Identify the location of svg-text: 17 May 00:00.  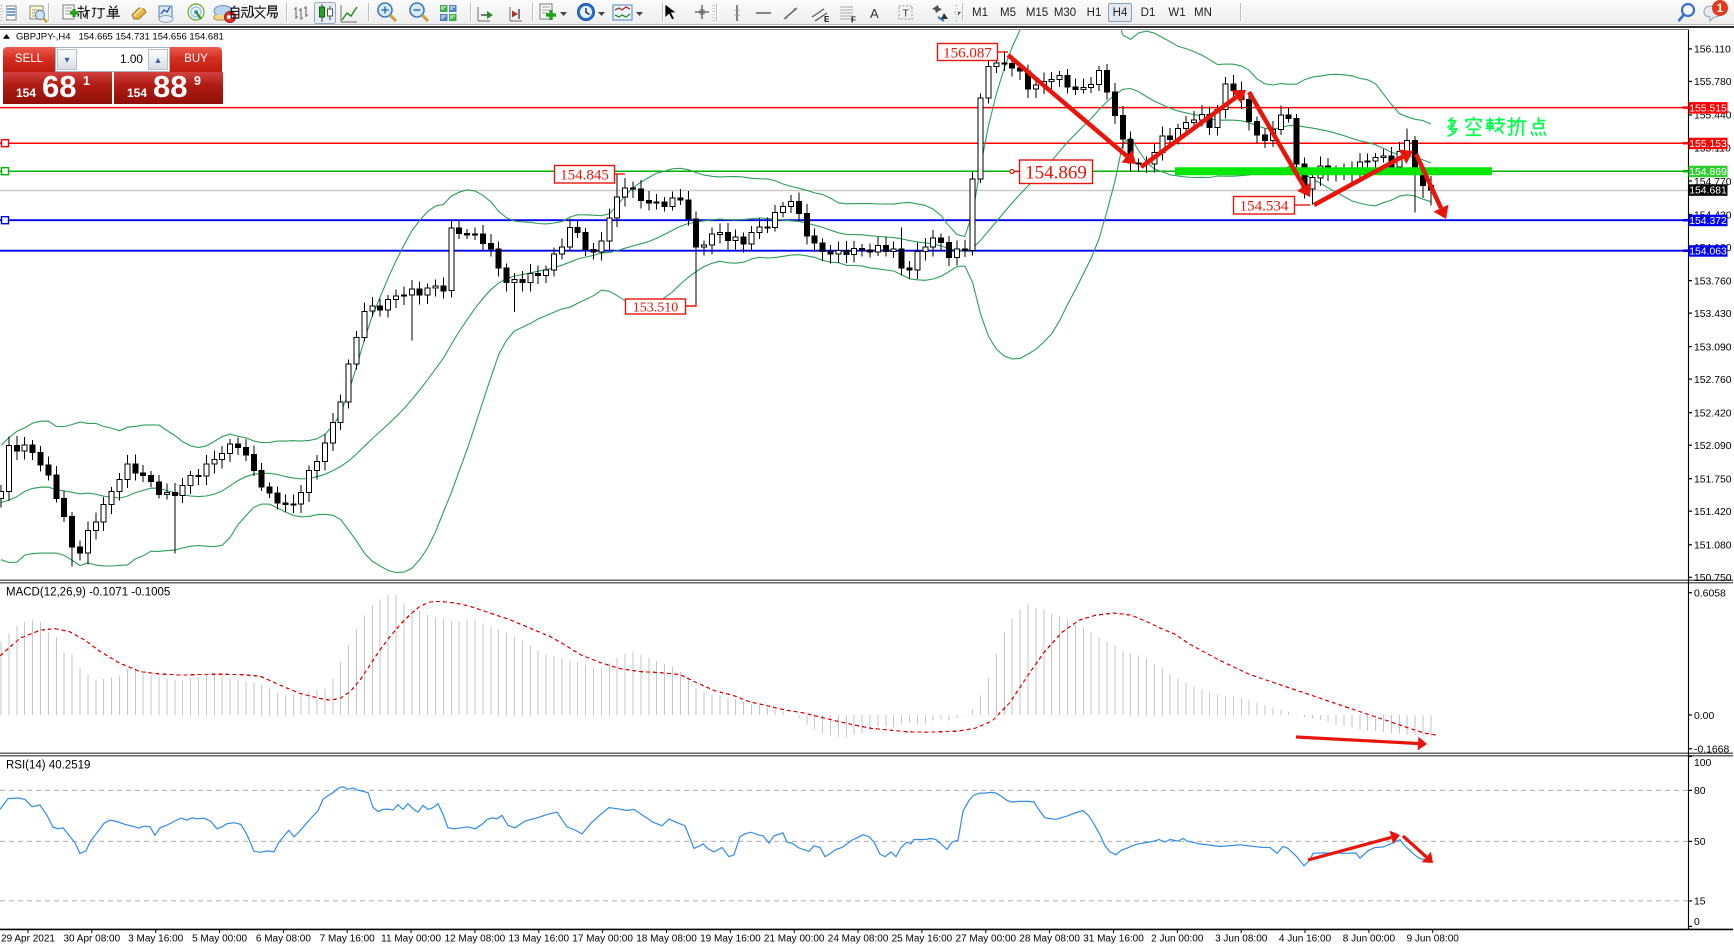
(602, 939).